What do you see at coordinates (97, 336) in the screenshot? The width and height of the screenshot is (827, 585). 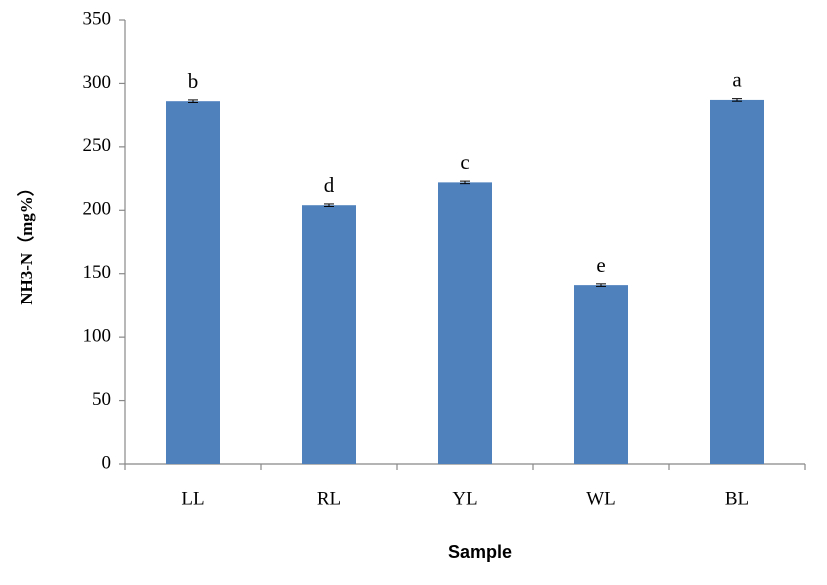 I see `y-tick-label: 100` at bounding box center [97, 336].